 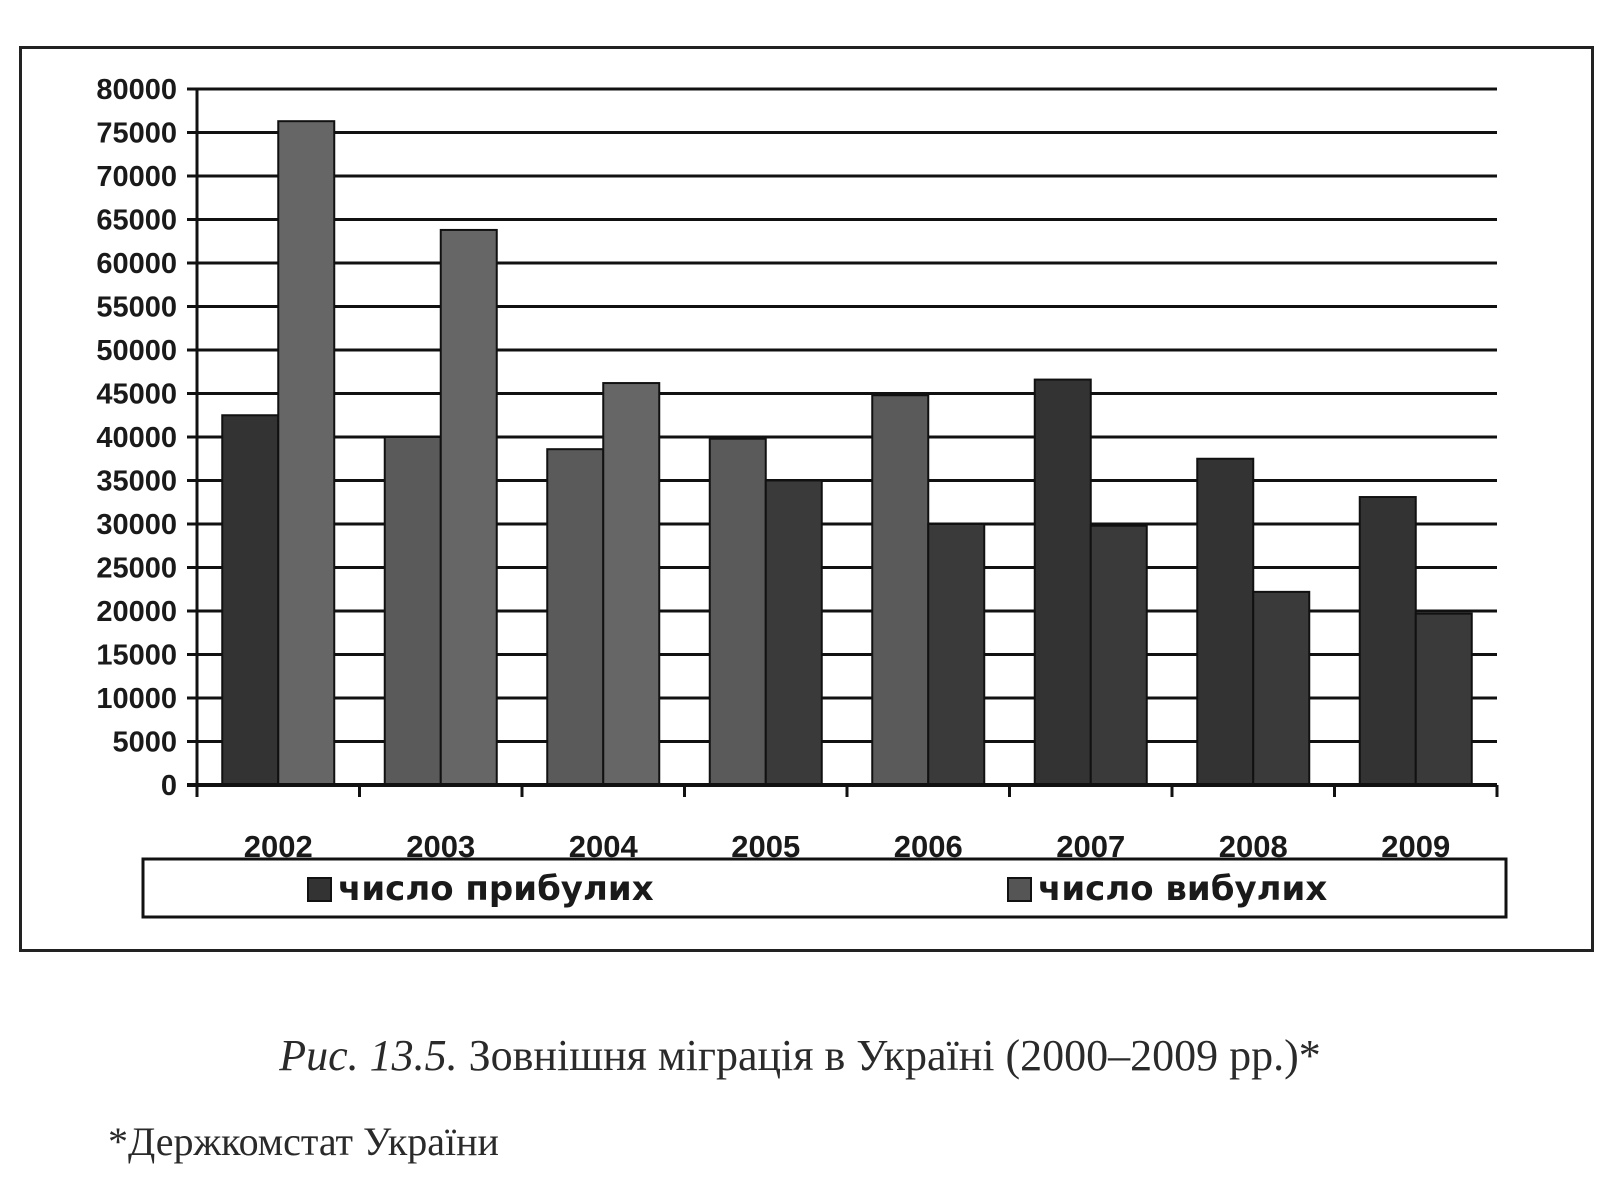 I want to click on bar-arrivals-2007, so click(x=1062, y=582).